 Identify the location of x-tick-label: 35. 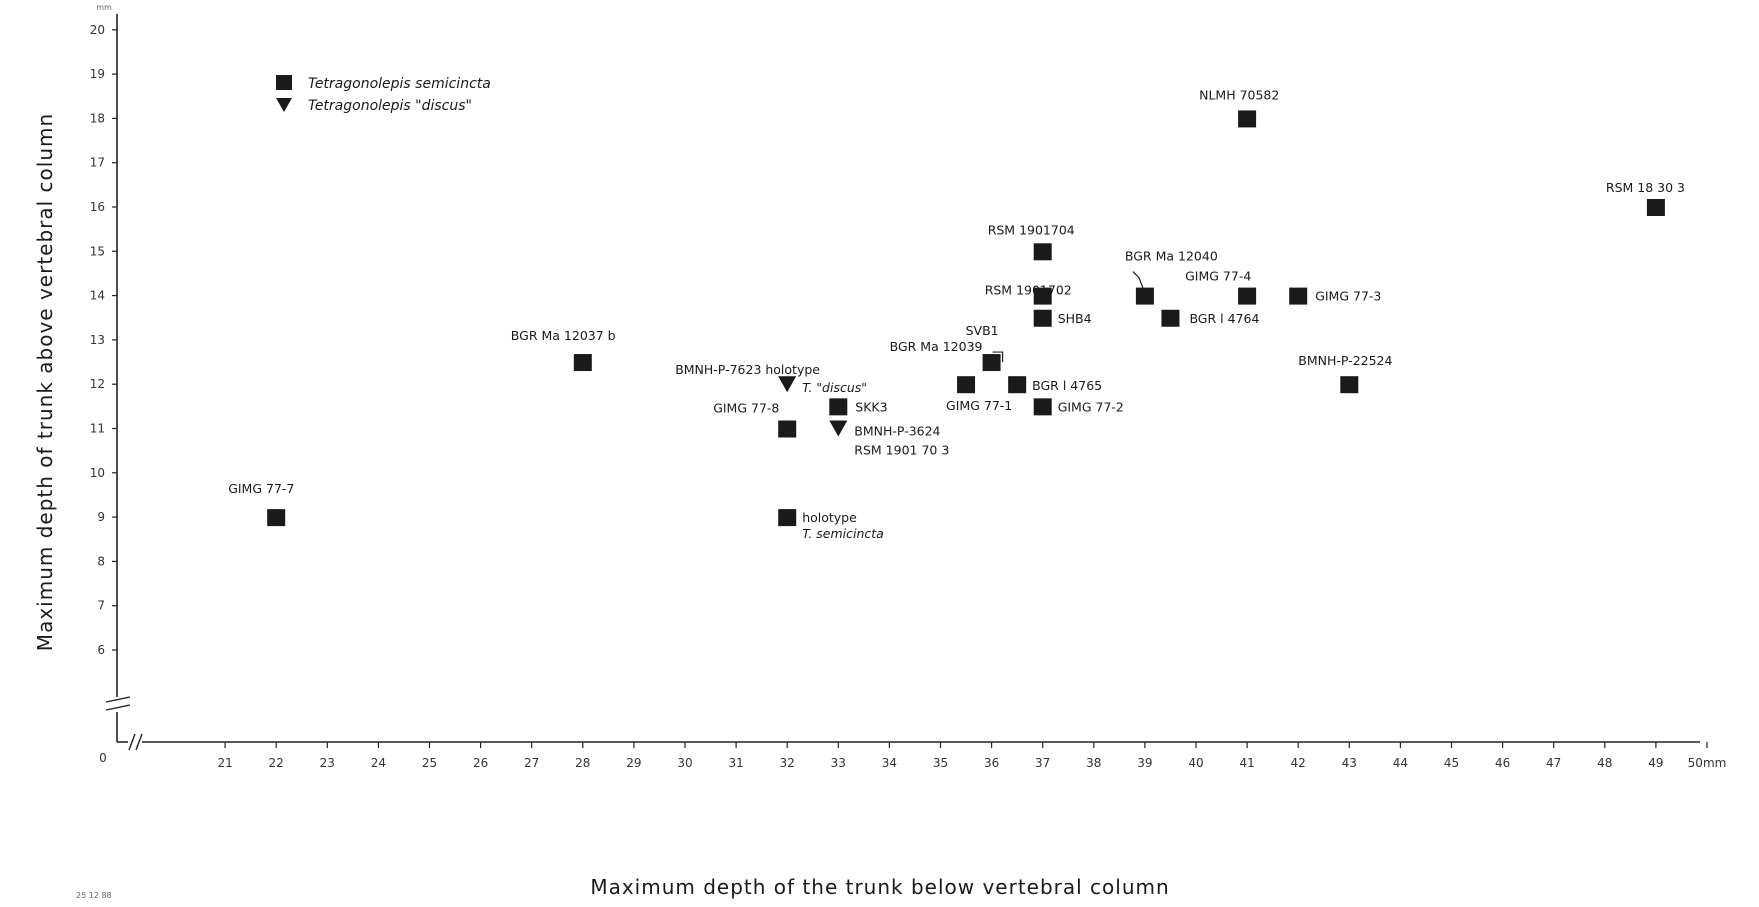
(940, 763).